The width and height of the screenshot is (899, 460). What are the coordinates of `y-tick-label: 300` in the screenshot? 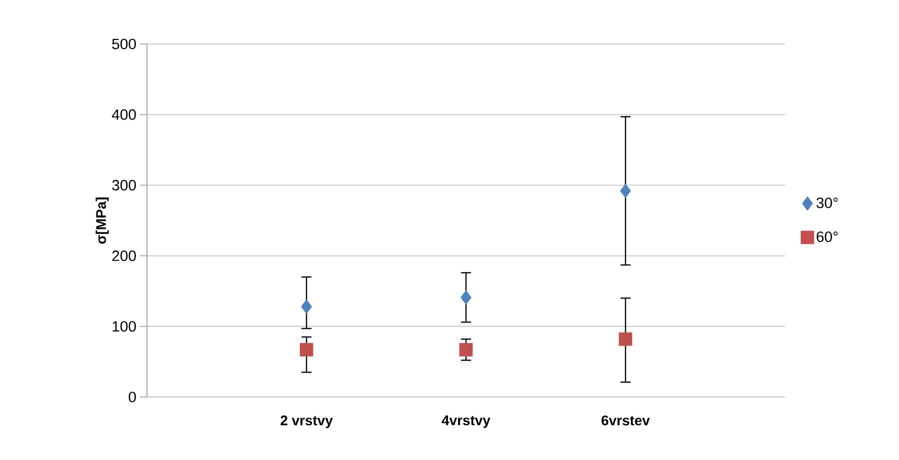 It's located at (124, 185).